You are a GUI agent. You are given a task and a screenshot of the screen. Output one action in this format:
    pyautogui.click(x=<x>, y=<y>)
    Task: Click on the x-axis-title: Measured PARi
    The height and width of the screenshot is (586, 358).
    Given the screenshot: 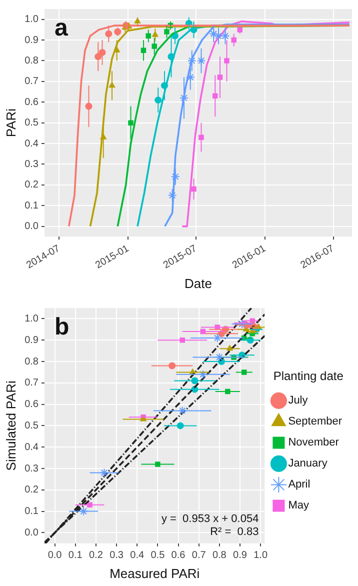 What is the action you would take?
    pyautogui.click(x=155, y=573)
    